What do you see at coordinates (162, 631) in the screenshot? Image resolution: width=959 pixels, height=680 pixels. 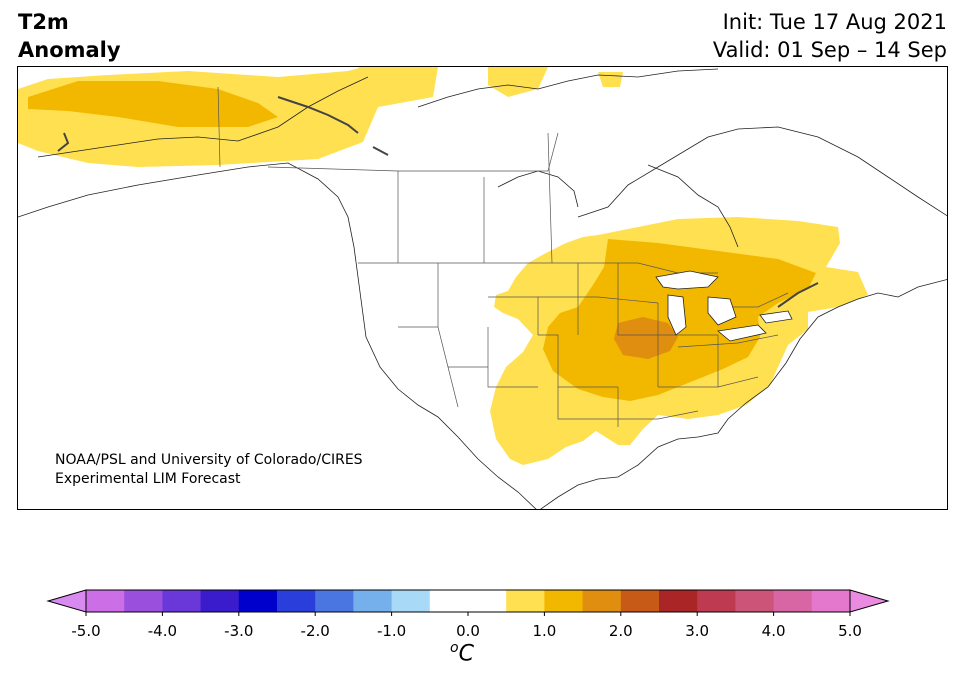 I see `colorbar-tick-label: -4.0` at bounding box center [162, 631].